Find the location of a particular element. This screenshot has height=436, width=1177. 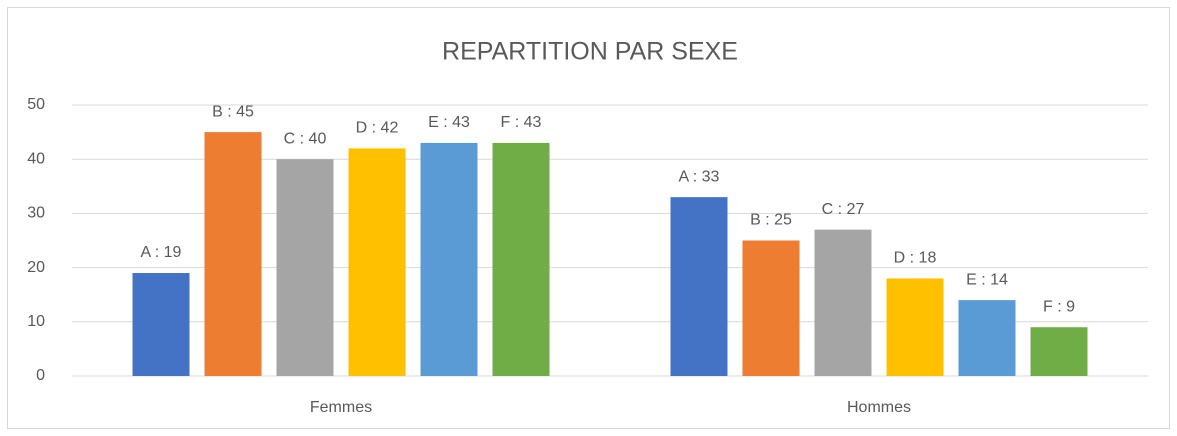

data-label: A : 19 is located at coordinates (161, 252).